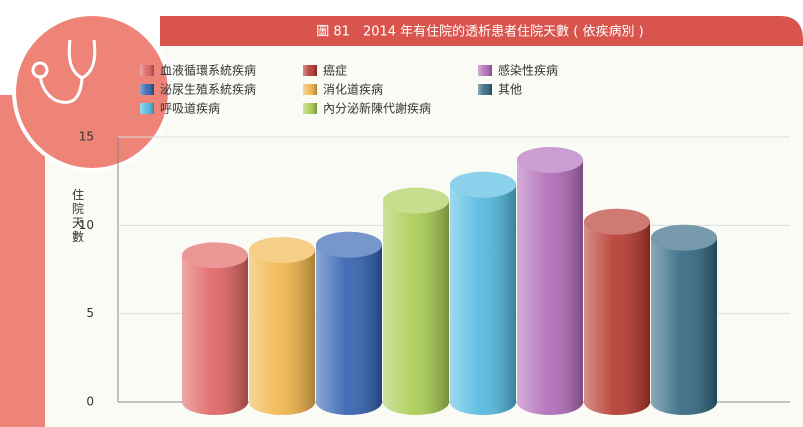 The image size is (803, 427). I want to click on legend-label: 呼吸道疾病, so click(190, 108).